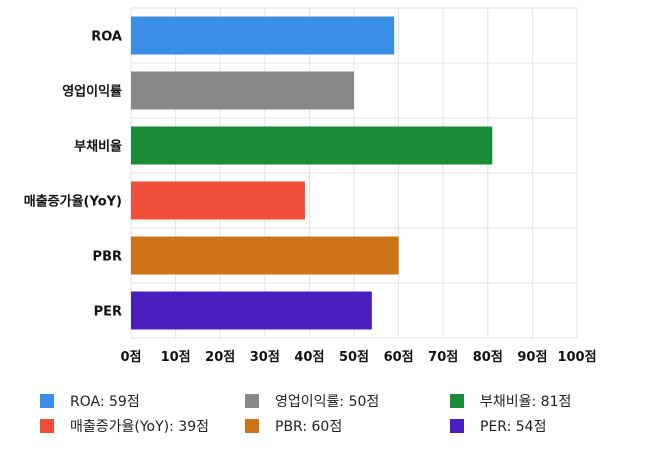 The image size is (650, 450). Describe the element at coordinates (47, 401) in the screenshot. I see `legend-swatch-roa` at that location.